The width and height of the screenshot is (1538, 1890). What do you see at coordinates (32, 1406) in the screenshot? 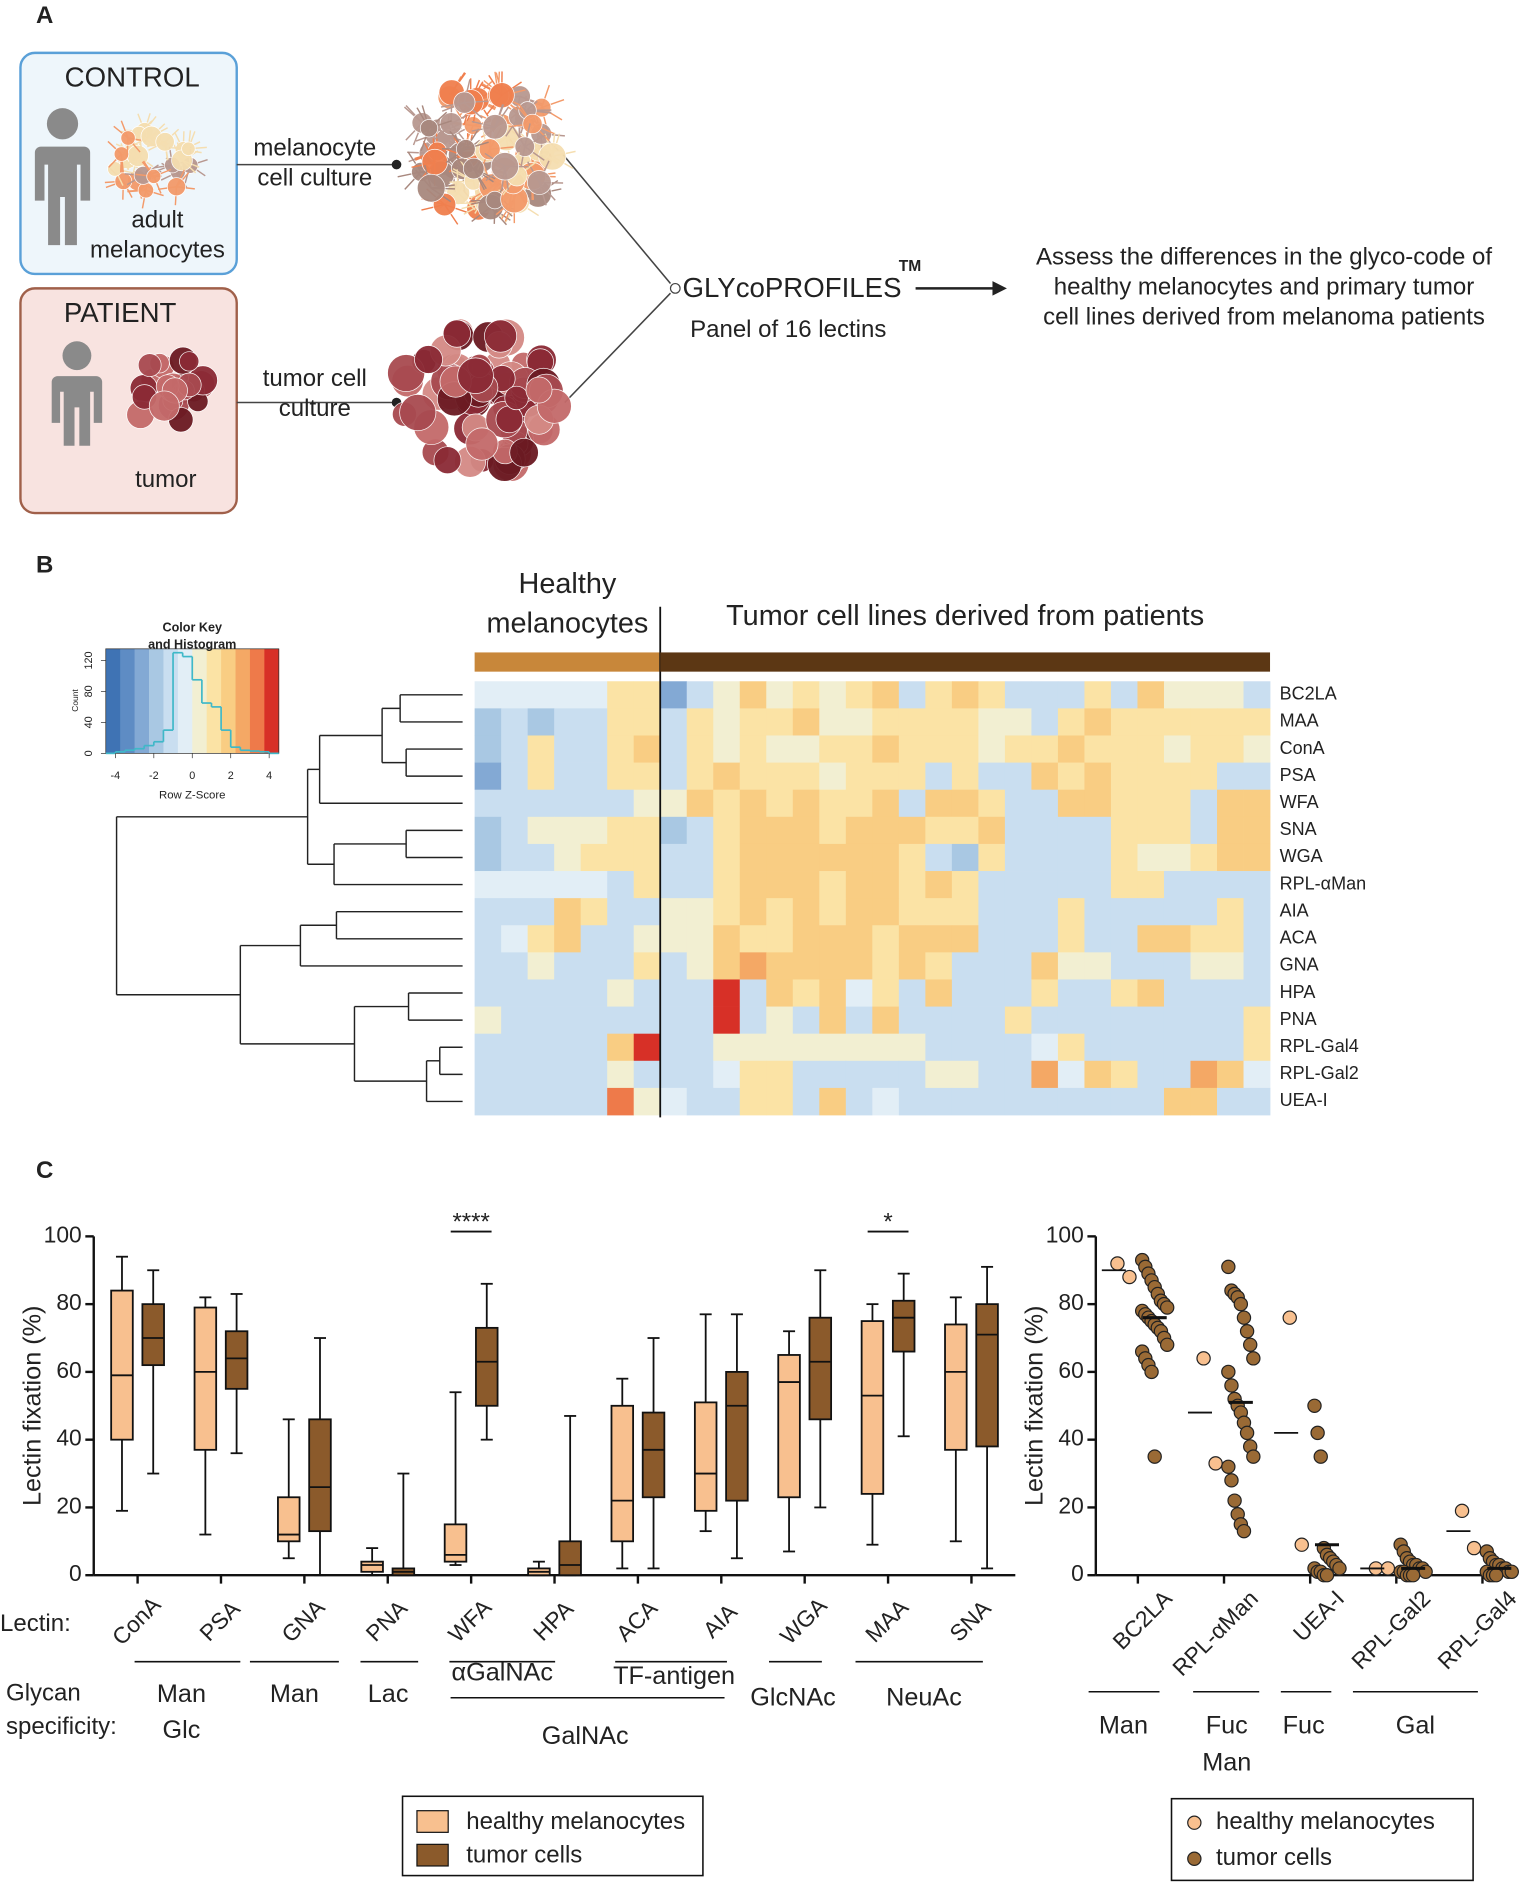
I see `y-axis-label: Lectin fixation (%)` at bounding box center [32, 1406].